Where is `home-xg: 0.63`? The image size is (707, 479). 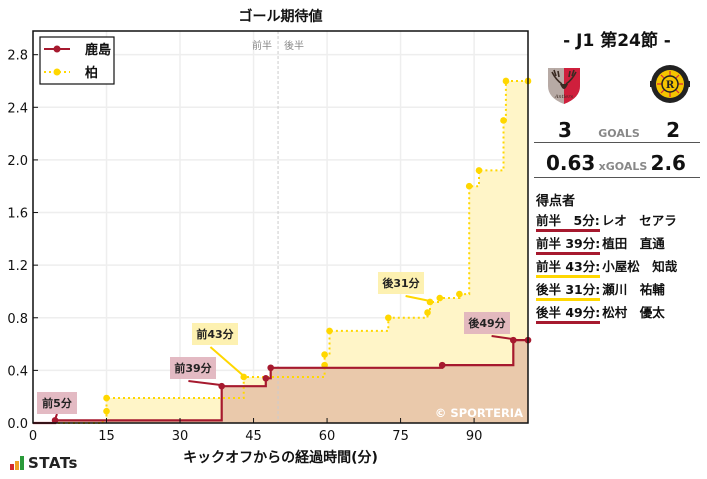
home-xg: 0.63 is located at coordinates (571, 163).